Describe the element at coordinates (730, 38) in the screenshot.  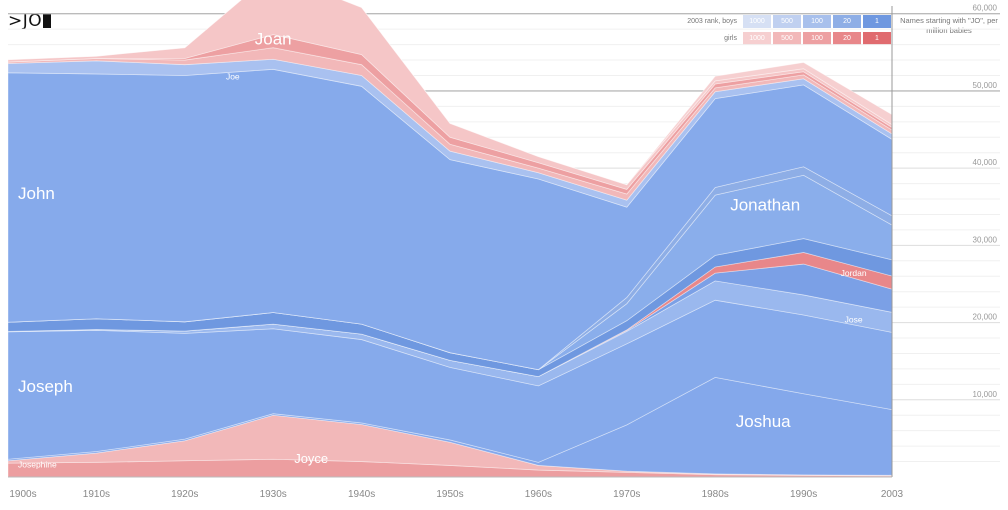
I see `legend-row-label: girls` at that location.